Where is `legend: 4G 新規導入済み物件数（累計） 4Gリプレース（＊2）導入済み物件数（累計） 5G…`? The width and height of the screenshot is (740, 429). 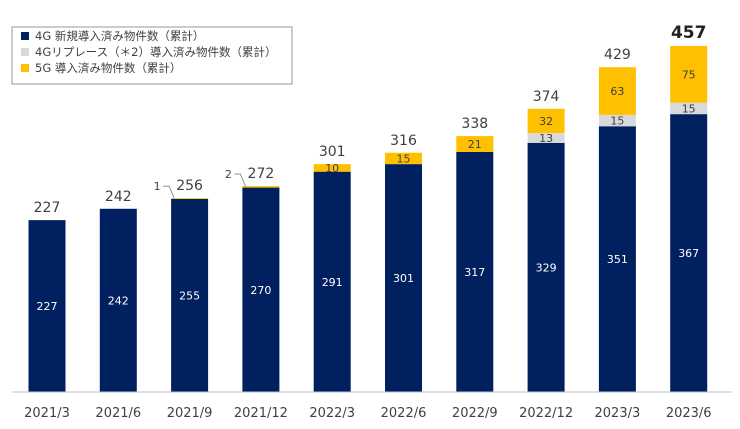
legend: 4G 新規導入済み物件数（累計） 4Gリプレース（＊2）導入済み物件数（累計） 5G… is located at coordinates (152, 55).